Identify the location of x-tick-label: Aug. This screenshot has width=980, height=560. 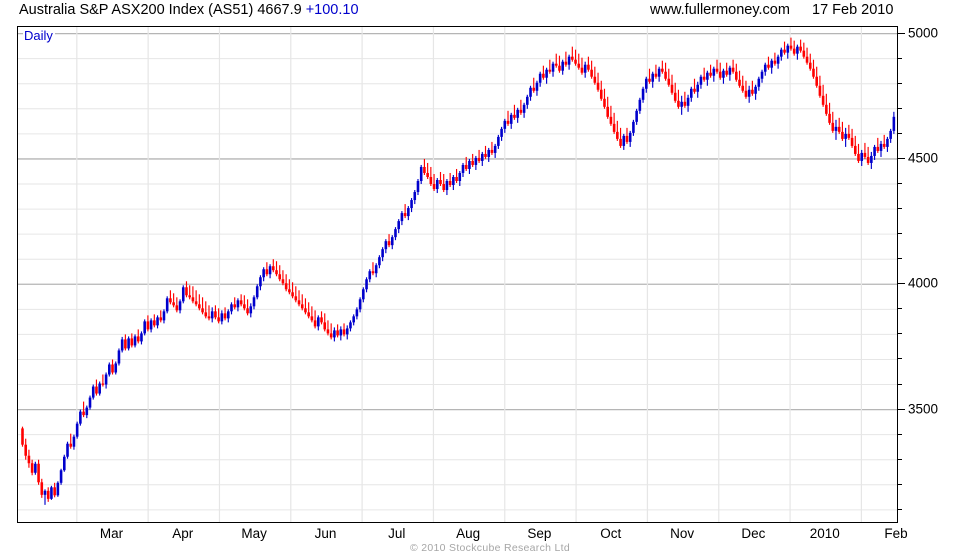
(468, 533).